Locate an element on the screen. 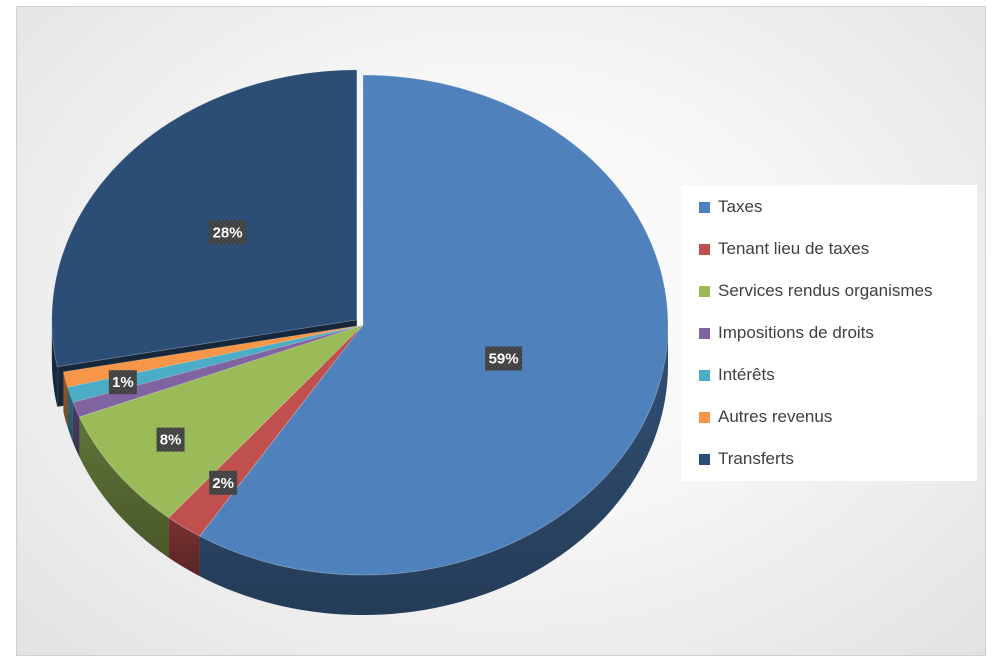 The width and height of the screenshot is (1000, 661). legend-item-taxes: Taxes is located at coordinates (730, 207).